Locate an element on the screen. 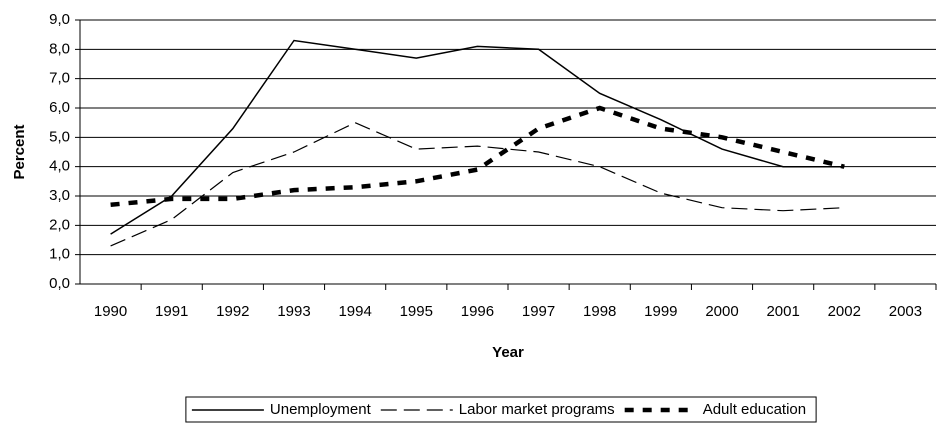 This screenshot has width=937, height=424. x-tick-label: 1990 is located at coordinates (110, 311).